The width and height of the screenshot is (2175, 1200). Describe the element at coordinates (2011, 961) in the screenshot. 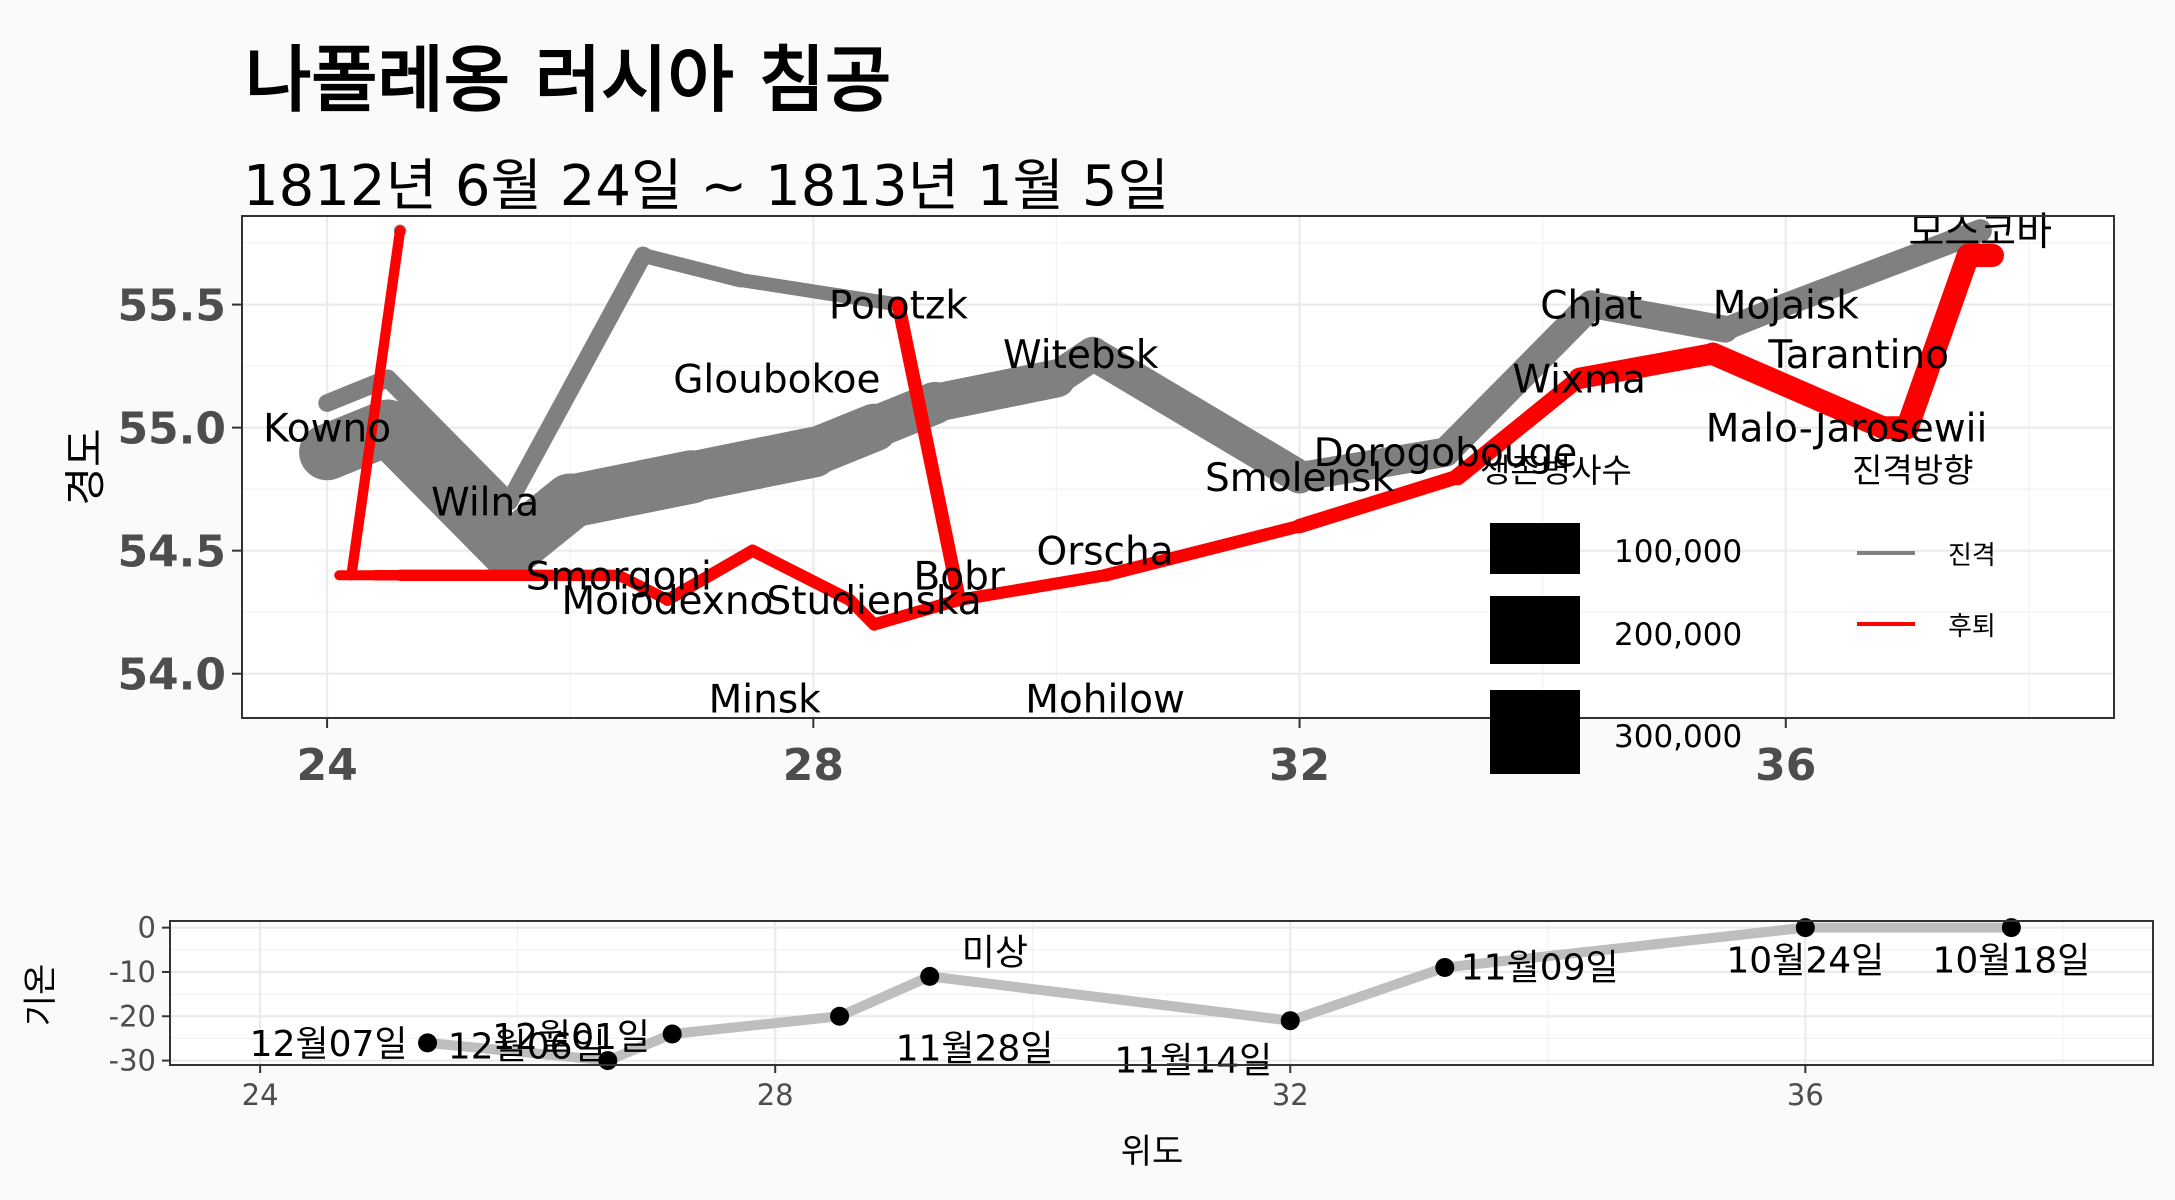

I see `temperature-date-label: 10월18일` at that location.